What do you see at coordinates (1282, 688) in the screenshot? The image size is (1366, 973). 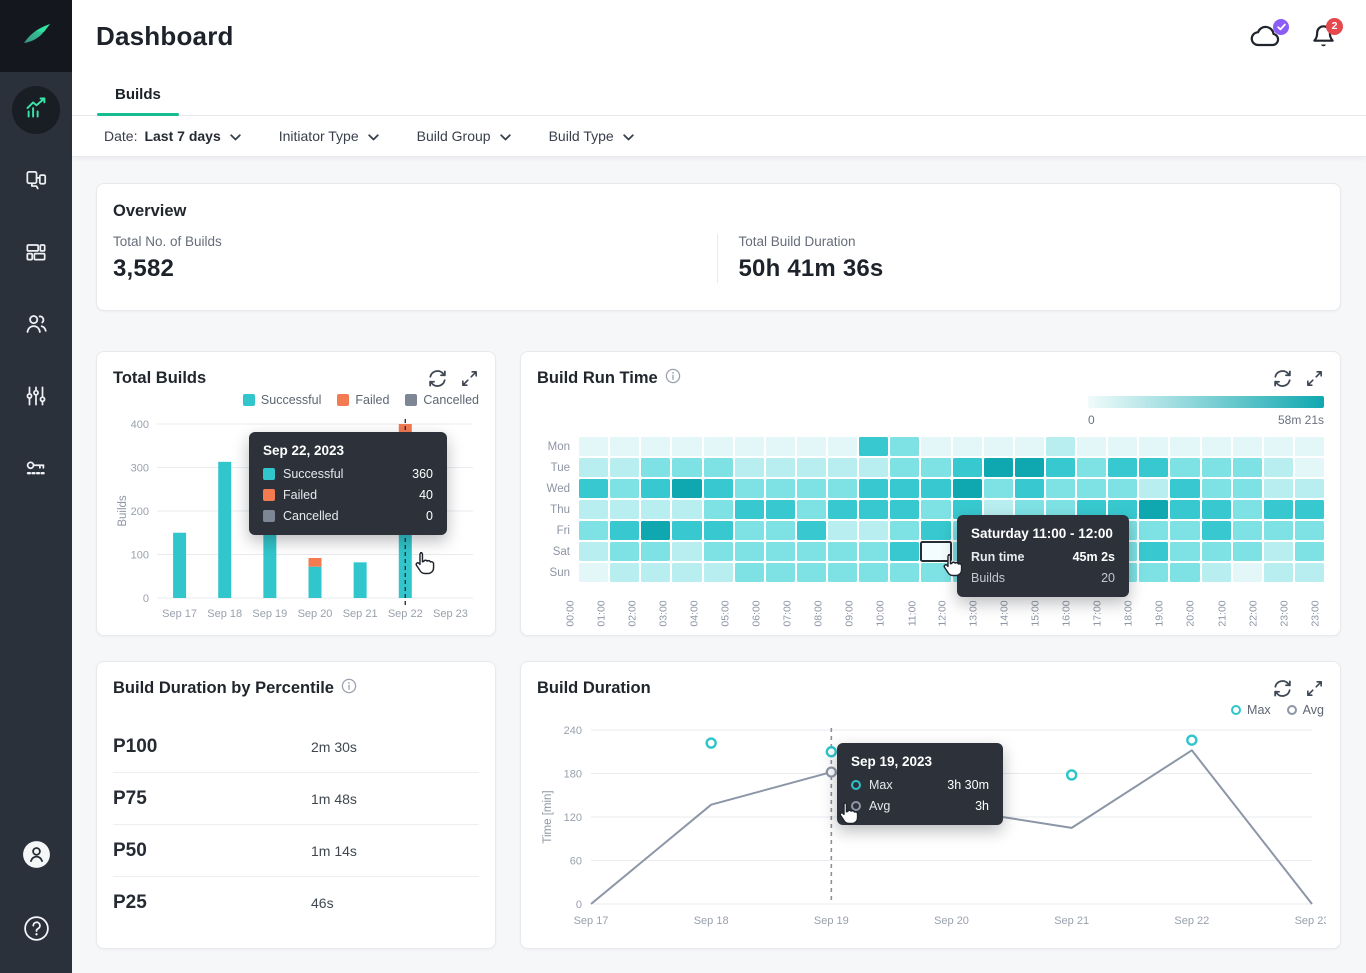 I see `refresh-icon` at bounding box center [1282, 688].